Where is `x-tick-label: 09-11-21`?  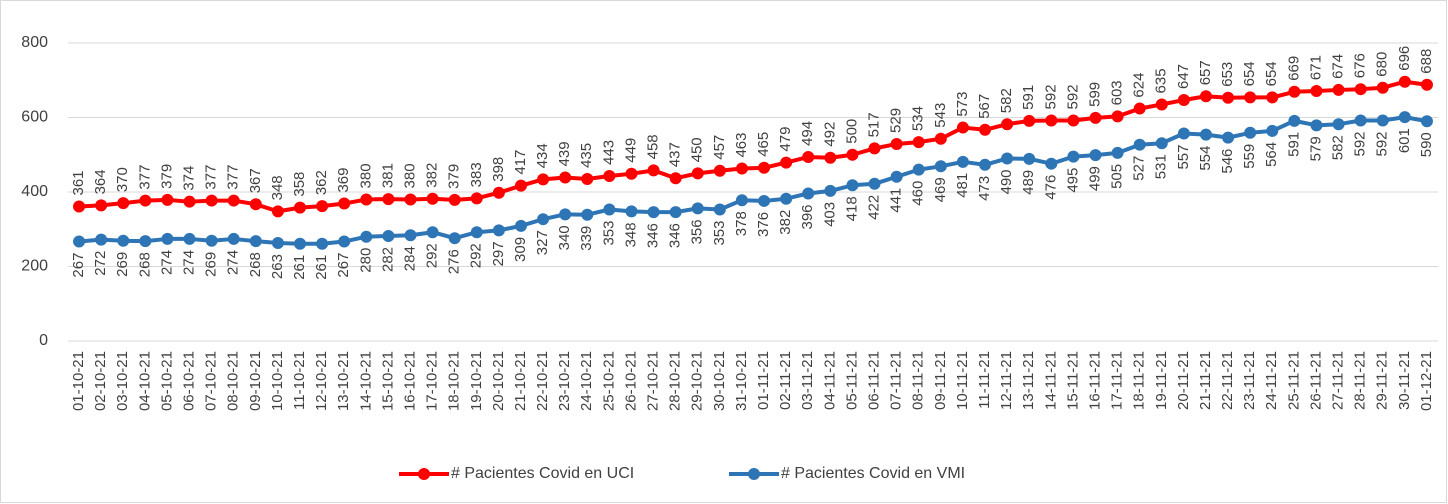 x-tick-label: 09-11-21 is located at coordinates (940, 380).